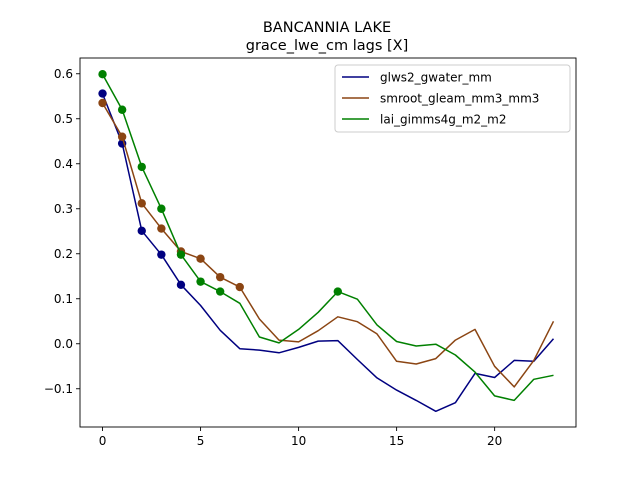  What do you see at coordinates (103, 441) in the screenshot?
I see `x-tick-label-0: 0` at bounding box center [103, 441].